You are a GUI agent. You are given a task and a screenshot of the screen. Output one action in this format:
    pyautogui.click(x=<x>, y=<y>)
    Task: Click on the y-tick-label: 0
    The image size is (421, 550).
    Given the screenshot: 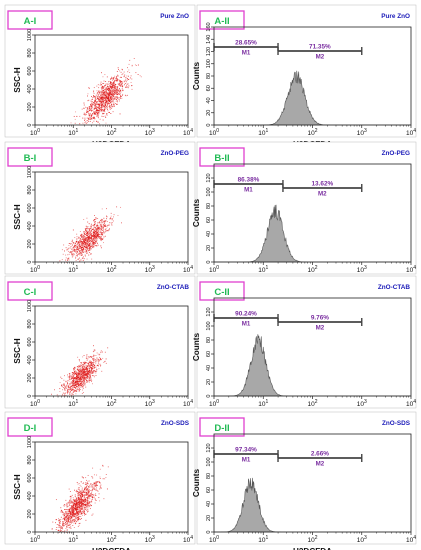 What is the action you would take?
    pyautogui.click(x=209, y=531)
    